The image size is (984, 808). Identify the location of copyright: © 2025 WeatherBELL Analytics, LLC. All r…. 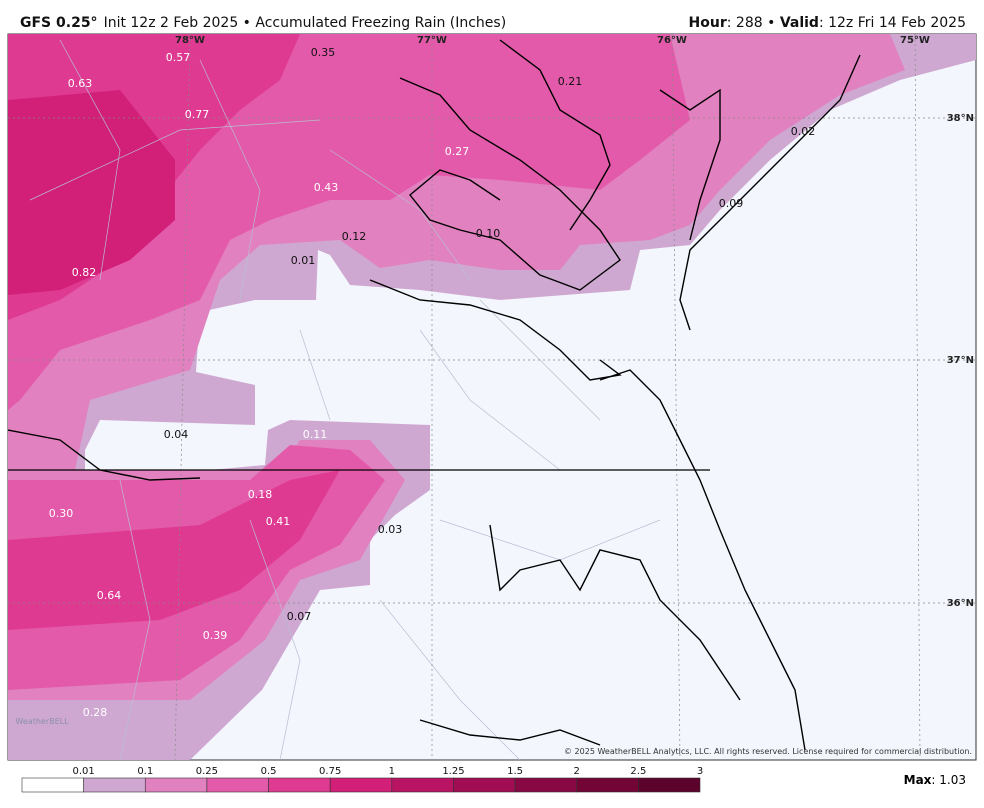
(768, 751).